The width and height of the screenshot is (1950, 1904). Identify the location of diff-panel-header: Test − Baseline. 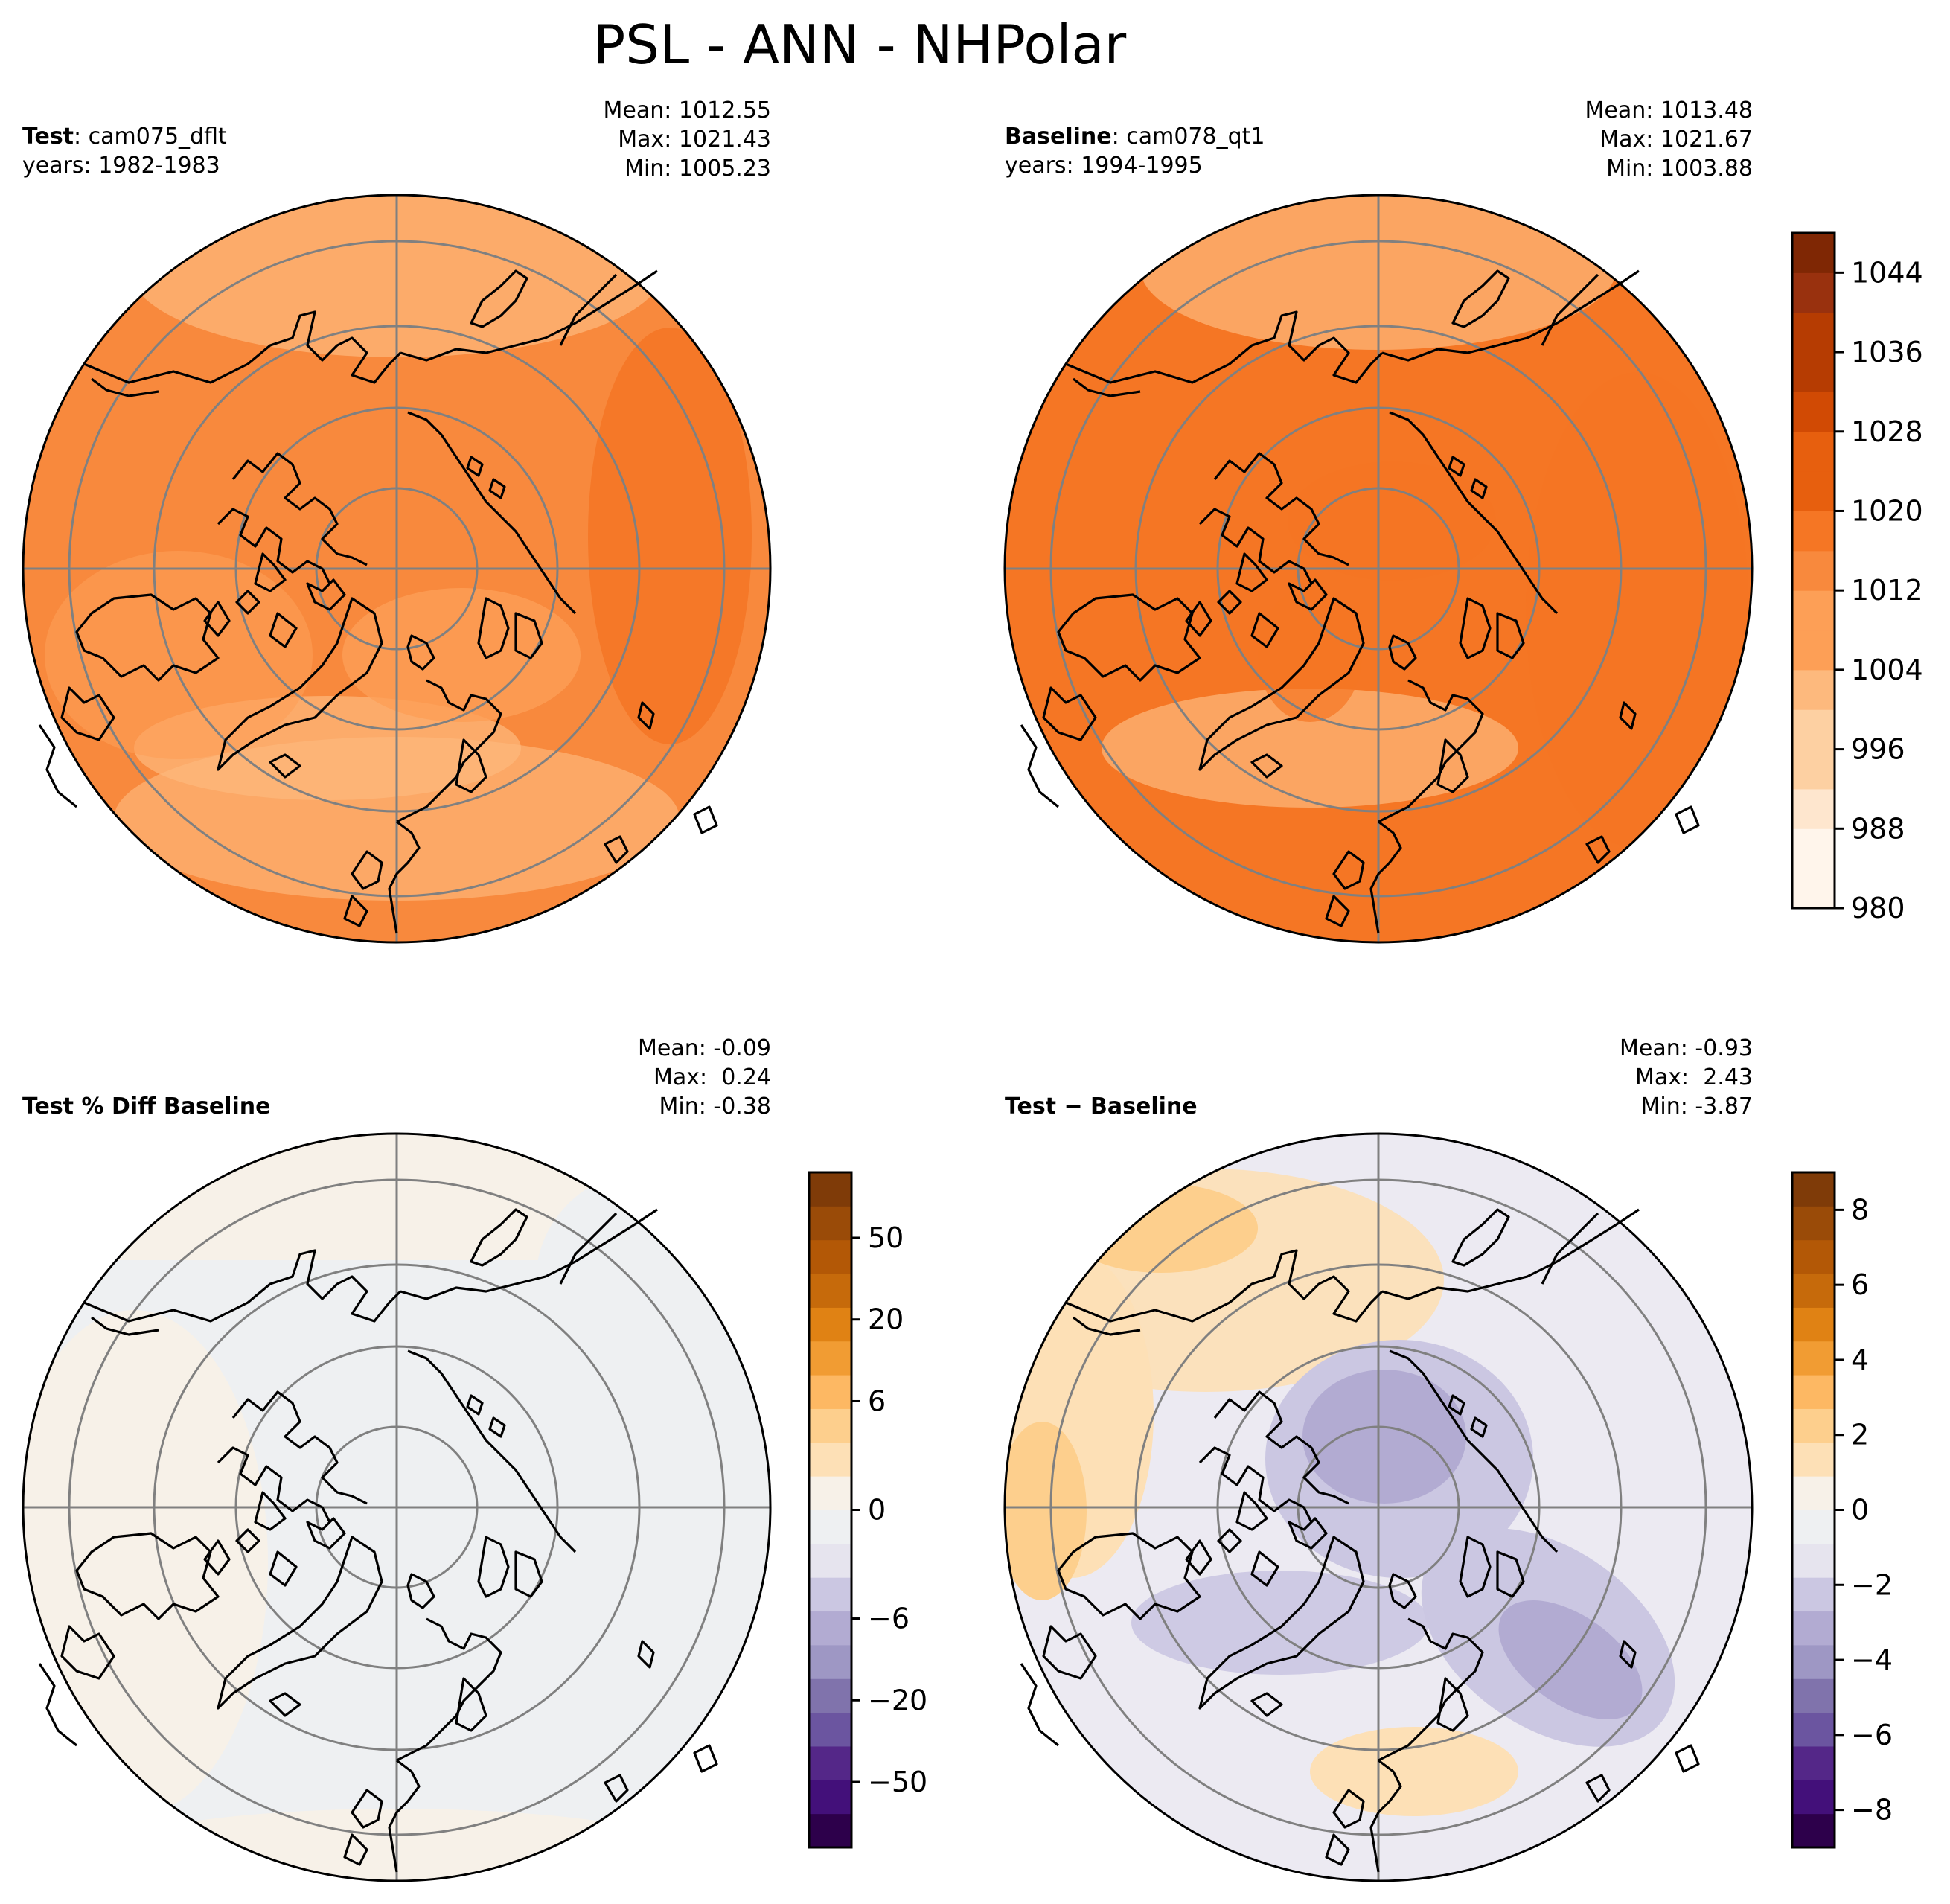
(1101, 1106).